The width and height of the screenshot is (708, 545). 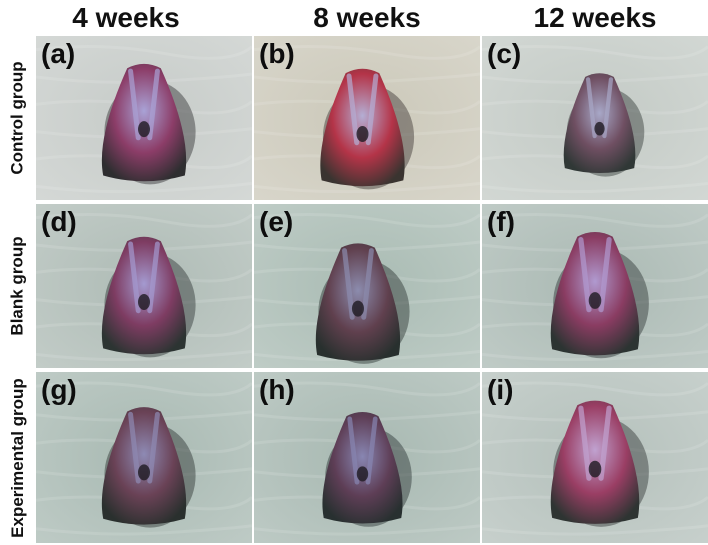 I want to click on panel-label: (d), so click(x=59, y=221).